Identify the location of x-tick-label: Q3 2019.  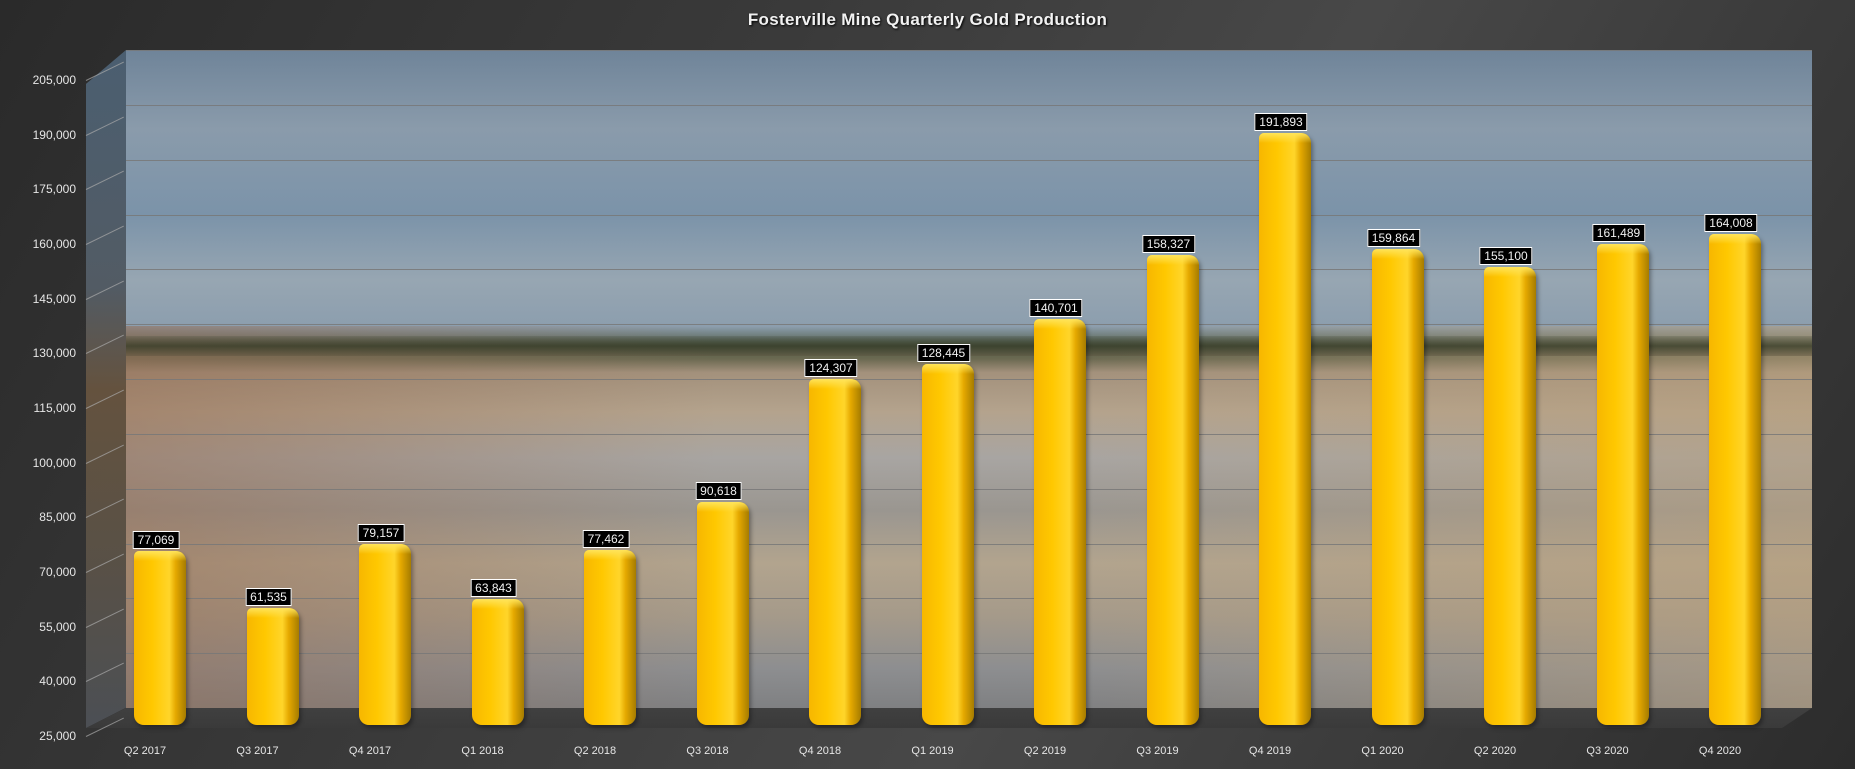
(1157, 751).